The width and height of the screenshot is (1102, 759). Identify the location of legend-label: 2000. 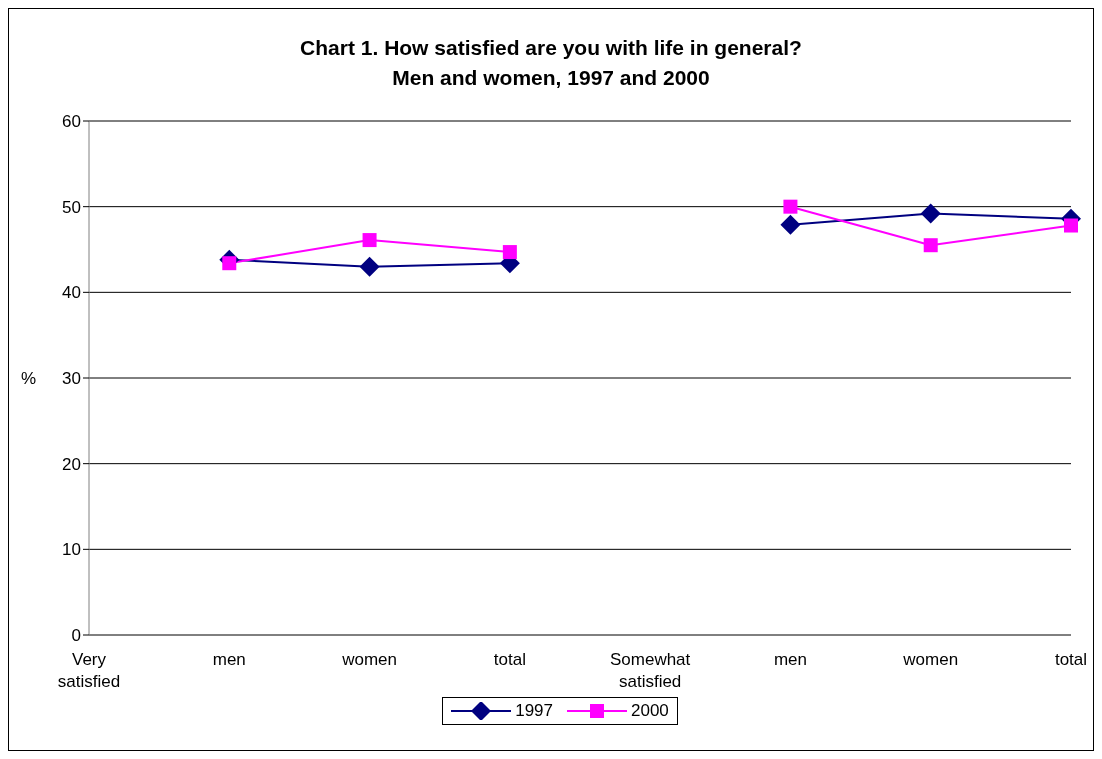
(649, 711).